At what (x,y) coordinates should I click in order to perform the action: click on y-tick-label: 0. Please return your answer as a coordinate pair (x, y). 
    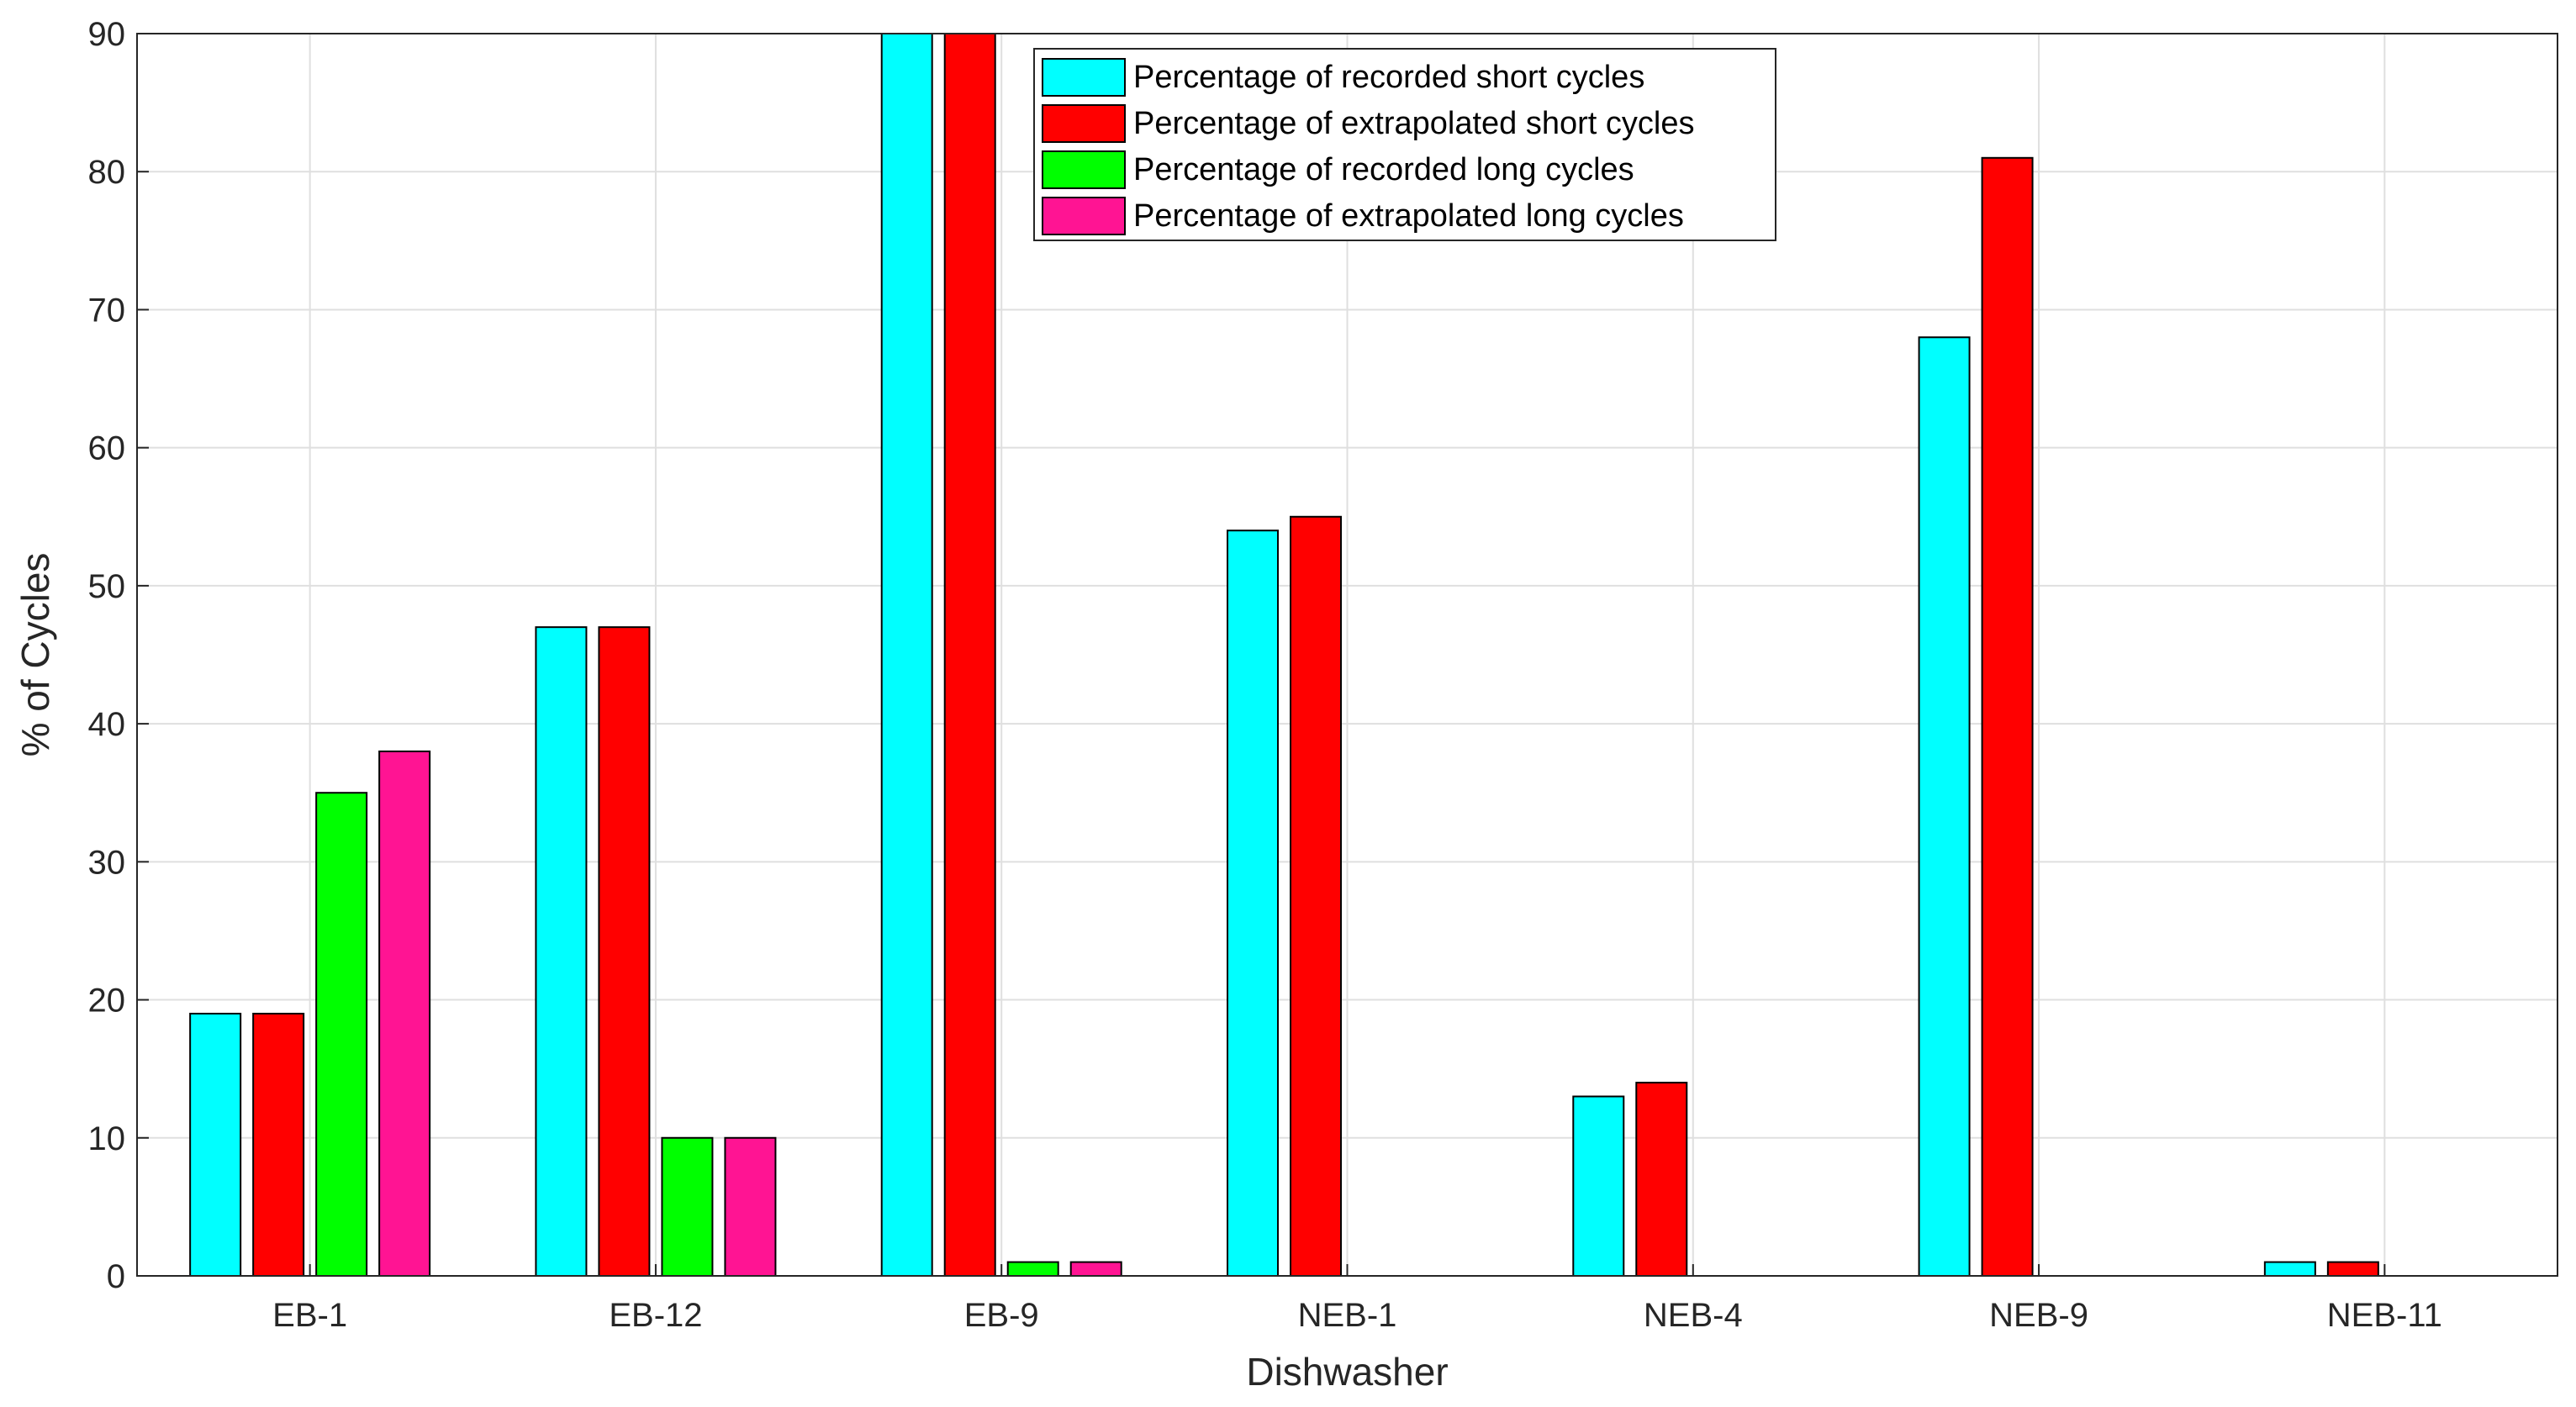
    Looking at the image, I should click on (116, 1276).